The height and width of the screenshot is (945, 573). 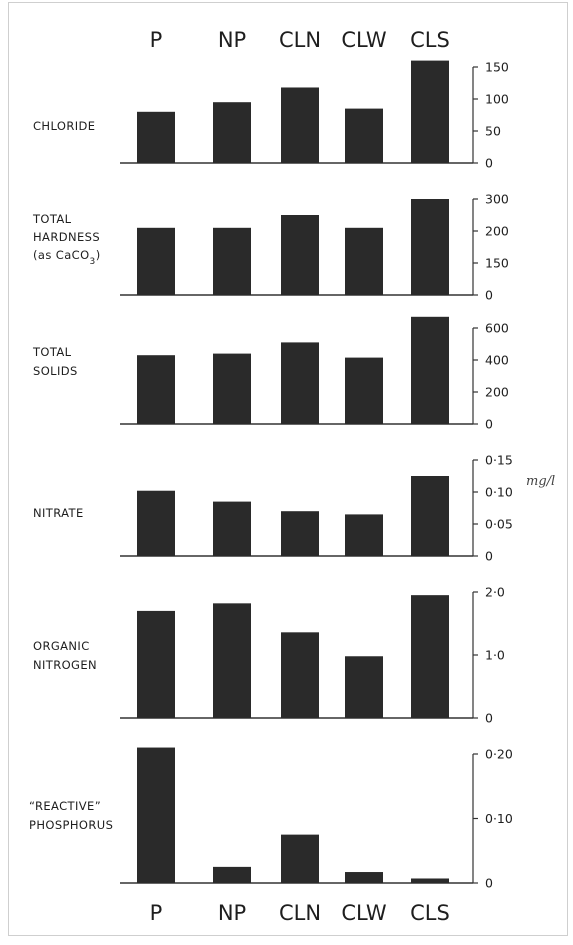 What do you see at coordinates (65, 665) in the screenshot?
I see `panel-label: NITROGEN` at bounding box center [65, 665].